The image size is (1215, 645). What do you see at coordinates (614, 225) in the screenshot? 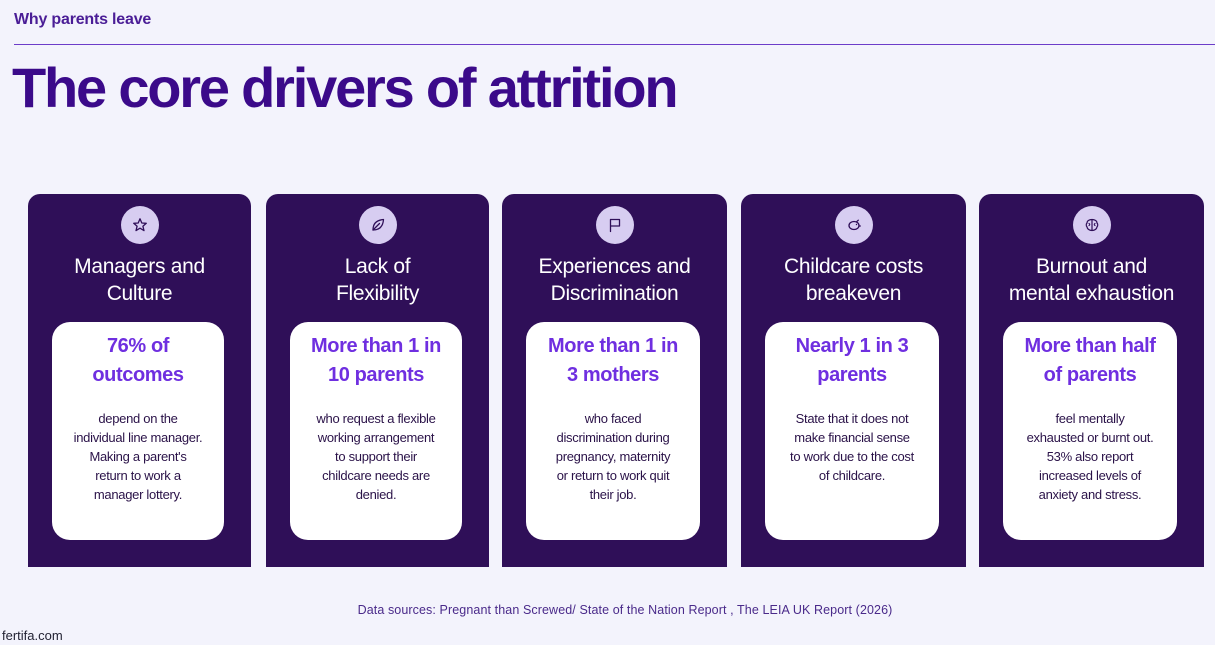
I see `flag-icon` at bounding box center [614, 225].